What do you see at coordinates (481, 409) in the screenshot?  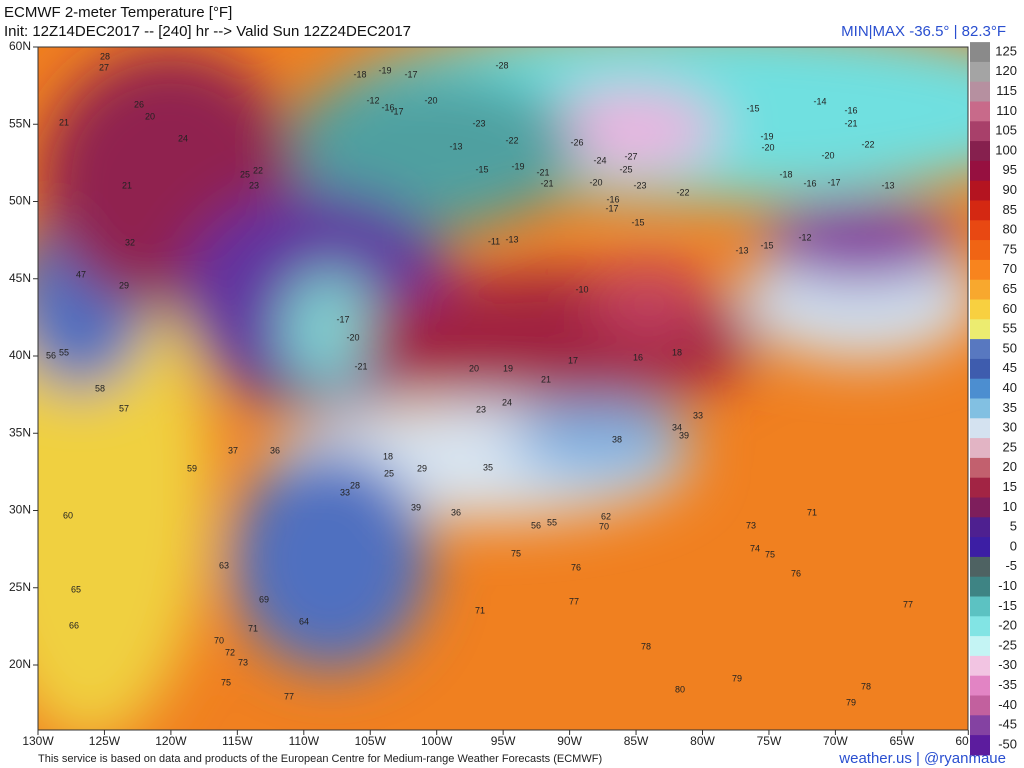 I see `temp-label: 23` at bounding box center [481, 409].